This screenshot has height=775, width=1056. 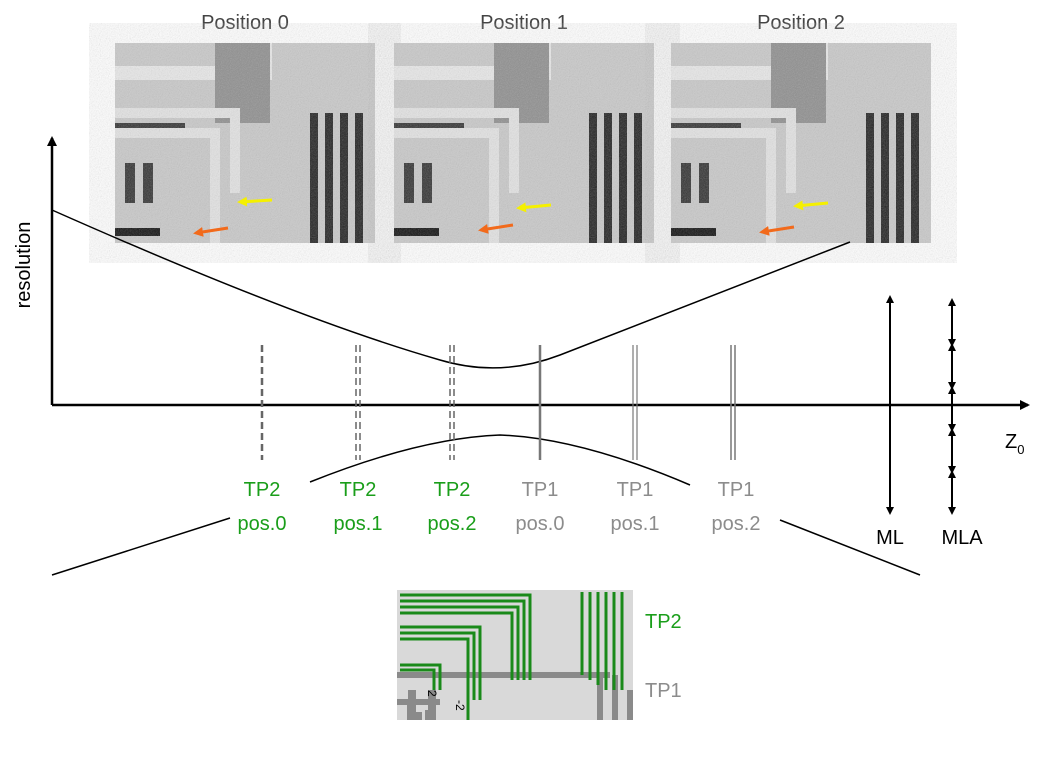 I want to click on panel-0: Position 0, so click(x=245, y=127).